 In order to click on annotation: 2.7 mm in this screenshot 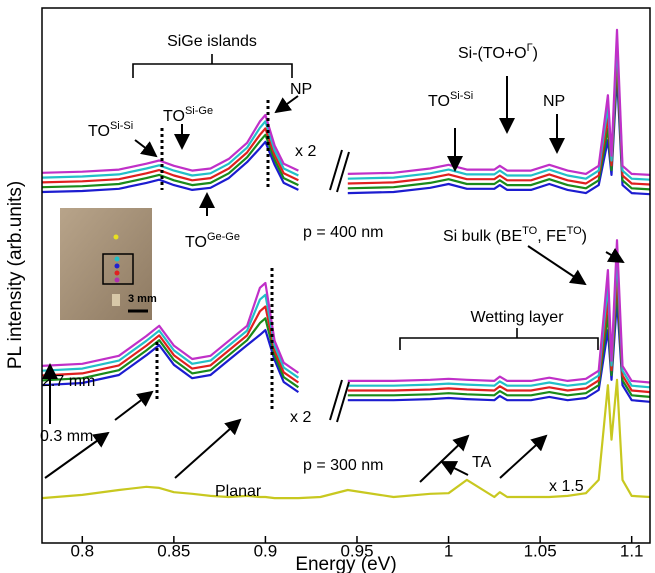, I will do `click(68, 381)`.